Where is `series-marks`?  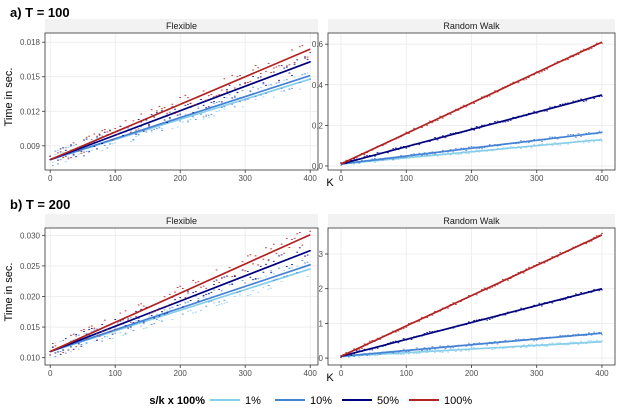
series-marks is located at coordinates (471, 295).